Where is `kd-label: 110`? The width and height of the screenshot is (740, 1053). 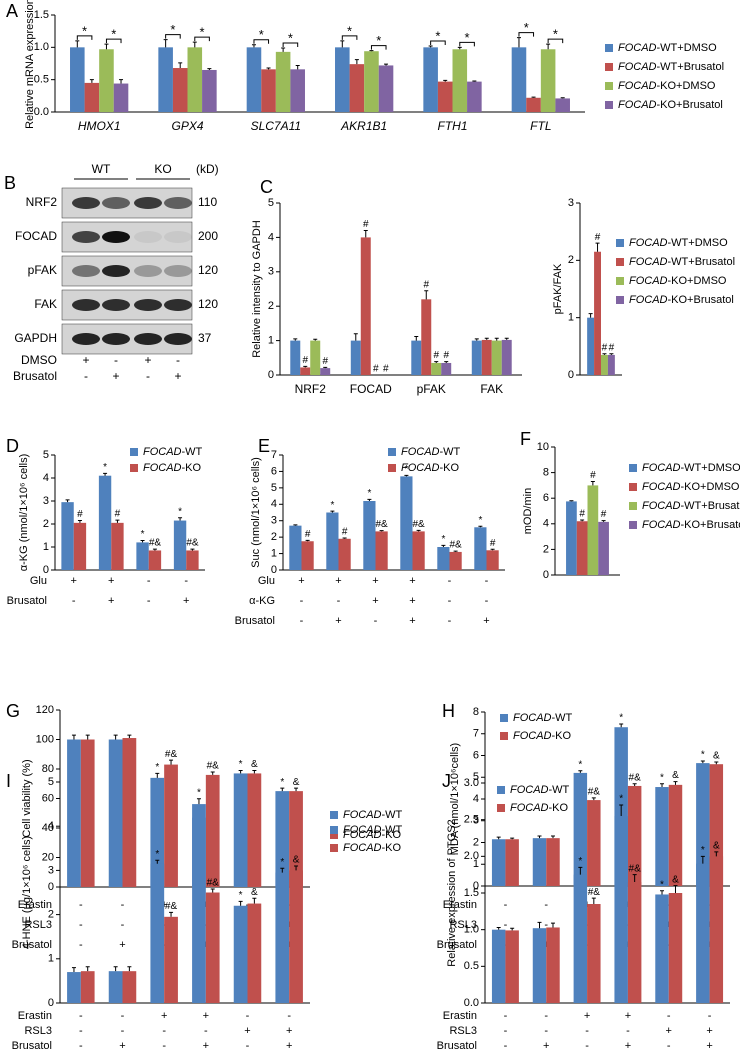
kd-label: 110 is located at coordinates (207, 202).